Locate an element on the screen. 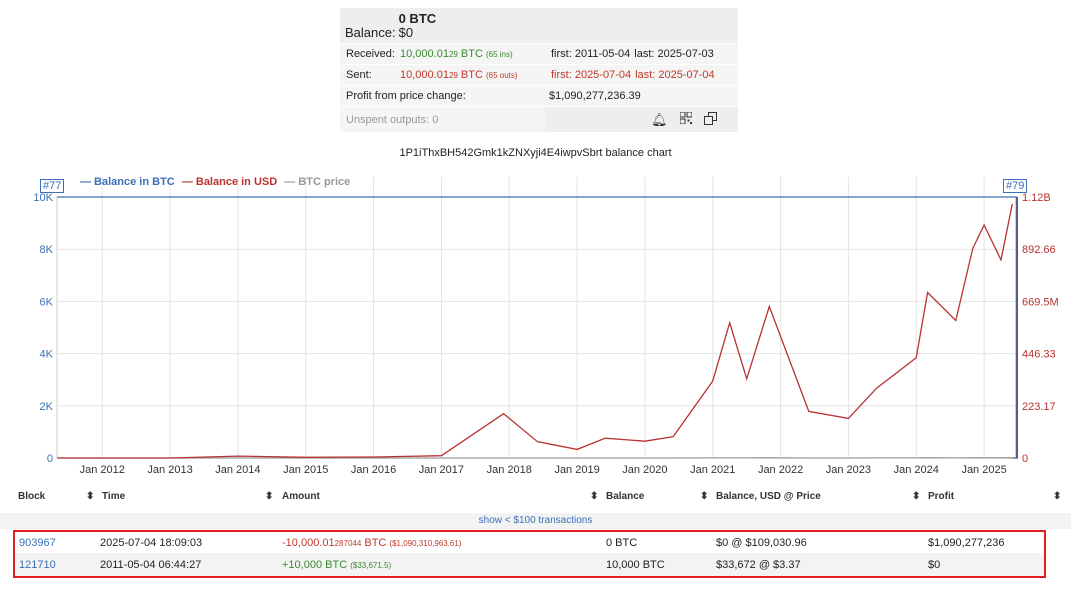 The height and width of the screenshot is (592, 1071). block-link: 121710 is located at coordinates (37, 565).